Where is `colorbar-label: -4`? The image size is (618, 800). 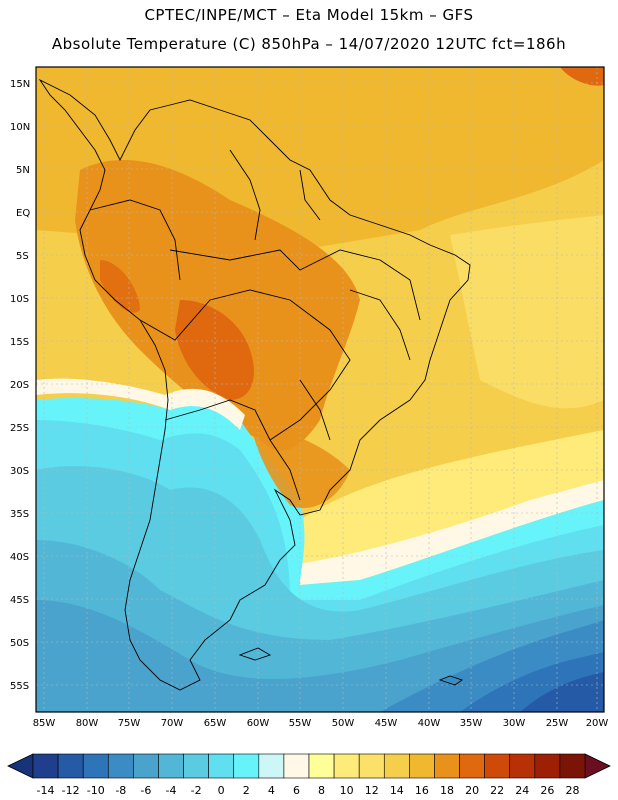 colorbar-label: -4 is located at coordinates (171, 790).